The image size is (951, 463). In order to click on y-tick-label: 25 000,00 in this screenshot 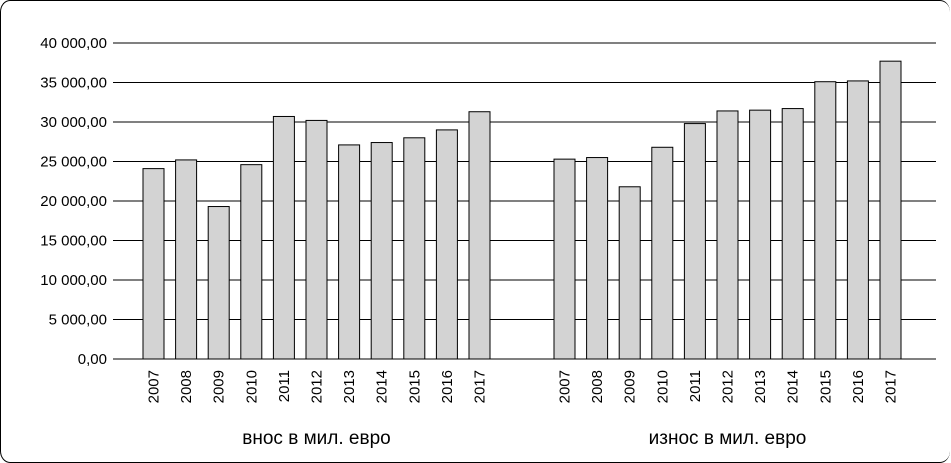, I will do `click(73, 162)`.